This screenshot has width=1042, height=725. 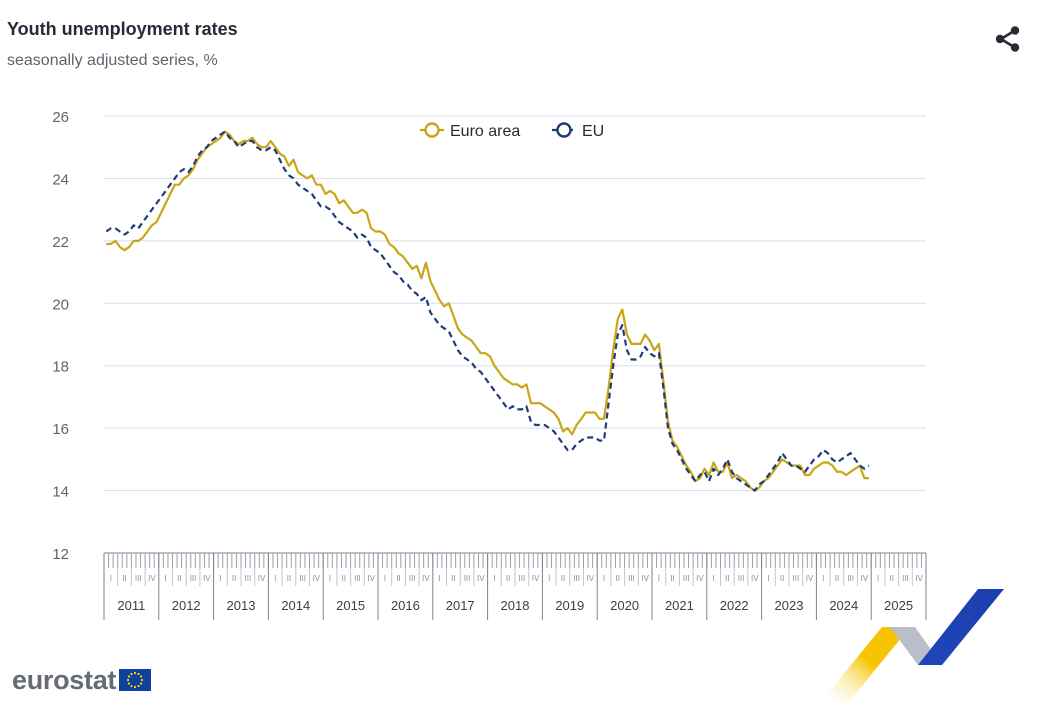 What do you see at coordinates (122, 29) in the screenshot?
I see `chart-title: Youth unemployment rates` at bounding box center [122, 29].